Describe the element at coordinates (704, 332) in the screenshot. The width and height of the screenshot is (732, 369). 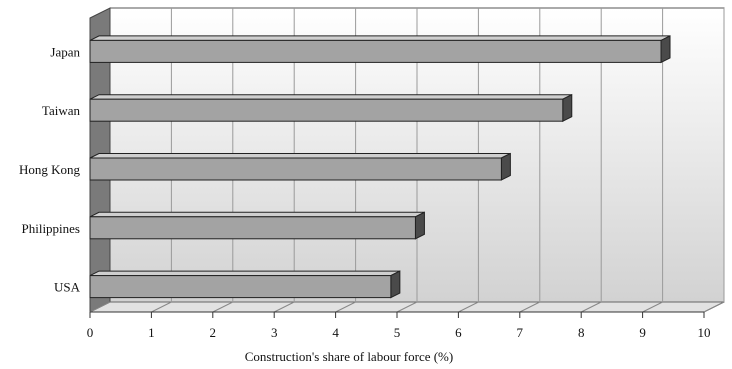
I see `x-tick-label: 10` at that location.